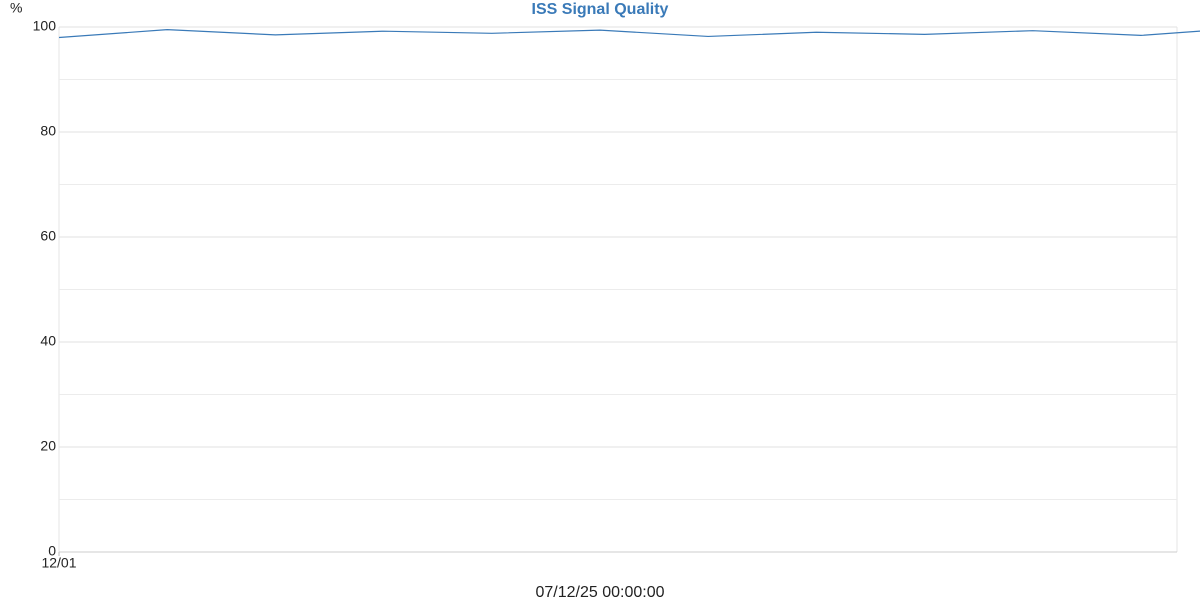 This screenshot has width=1200, height=600. What do you see at coordinates (629, 34) in the screenshot?
I see `series-line` at bounding box center [629, 34].